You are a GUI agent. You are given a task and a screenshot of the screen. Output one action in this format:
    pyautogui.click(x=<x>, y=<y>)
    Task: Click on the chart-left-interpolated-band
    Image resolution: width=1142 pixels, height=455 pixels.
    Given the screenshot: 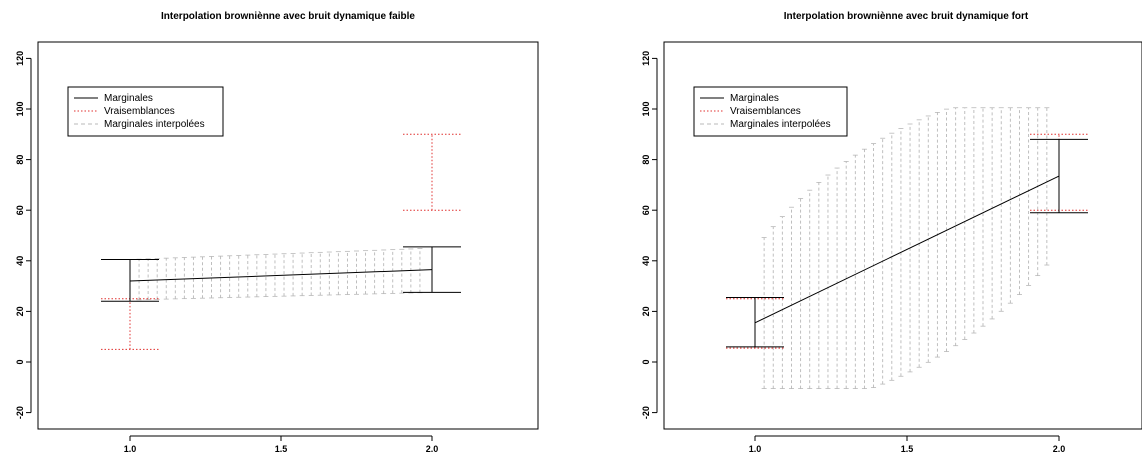 What is the action you would take?
    pyautogui.click(x=279, y=274)
    